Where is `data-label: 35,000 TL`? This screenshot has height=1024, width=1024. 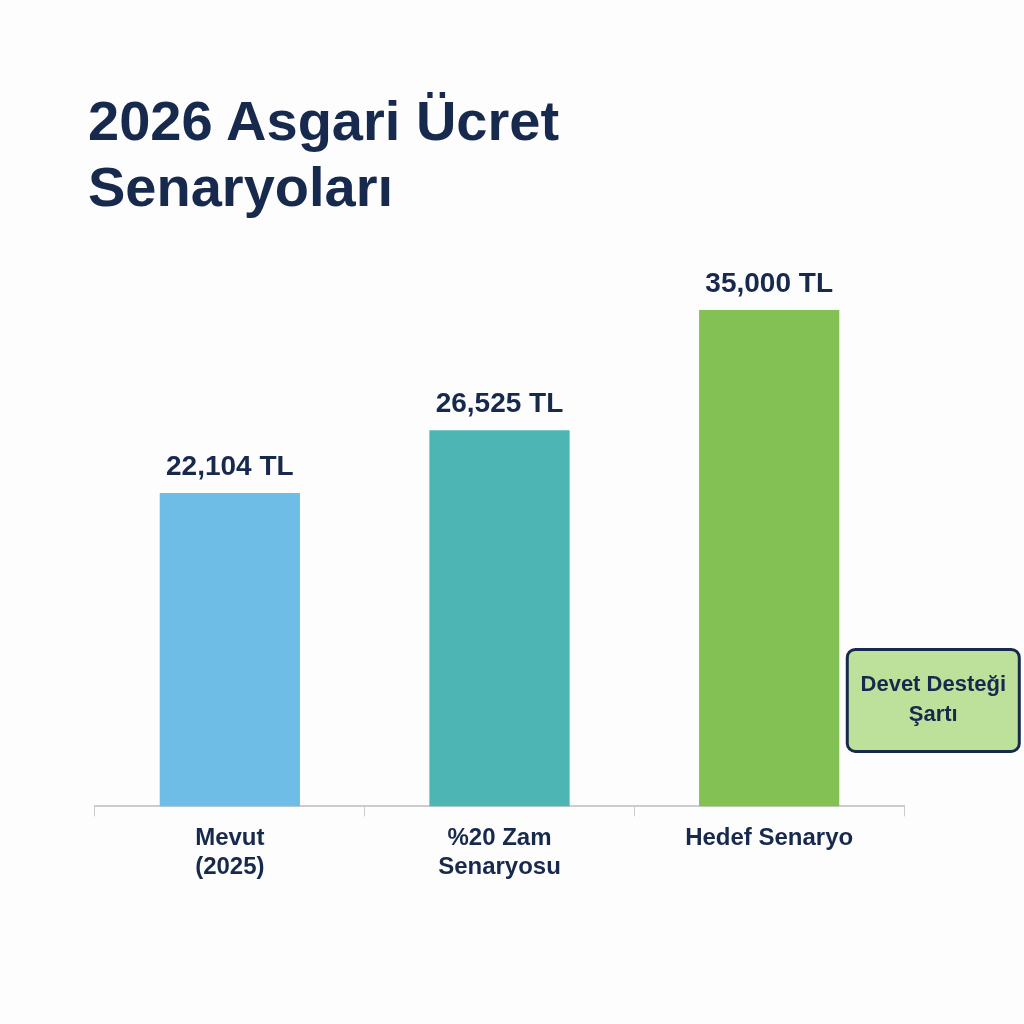 data-label: 35,000 TL is located at coordinates (769, 282).